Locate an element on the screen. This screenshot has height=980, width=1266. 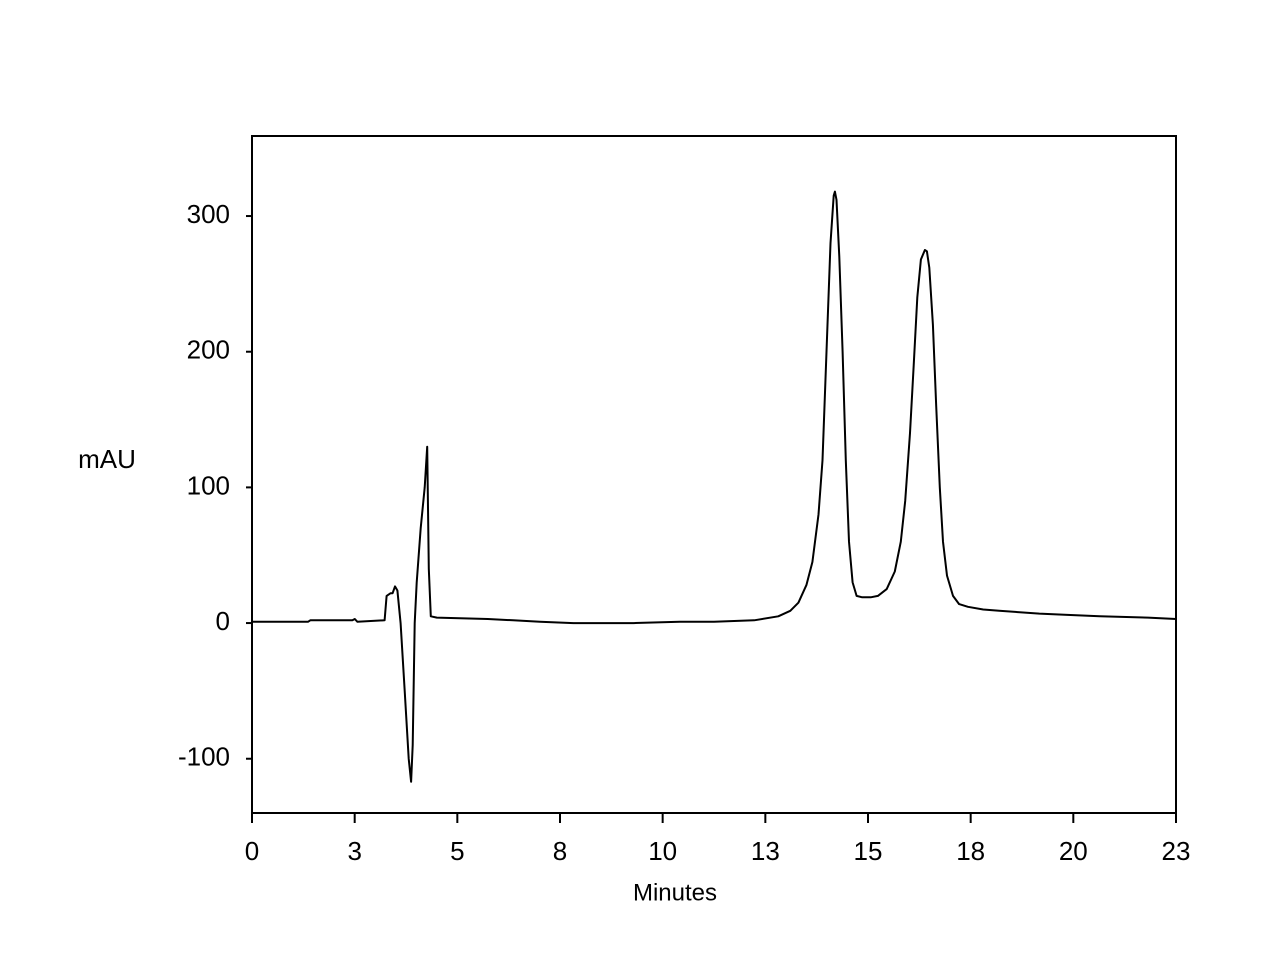
x-tick-label: 10 is located at coordinates (662, 851).